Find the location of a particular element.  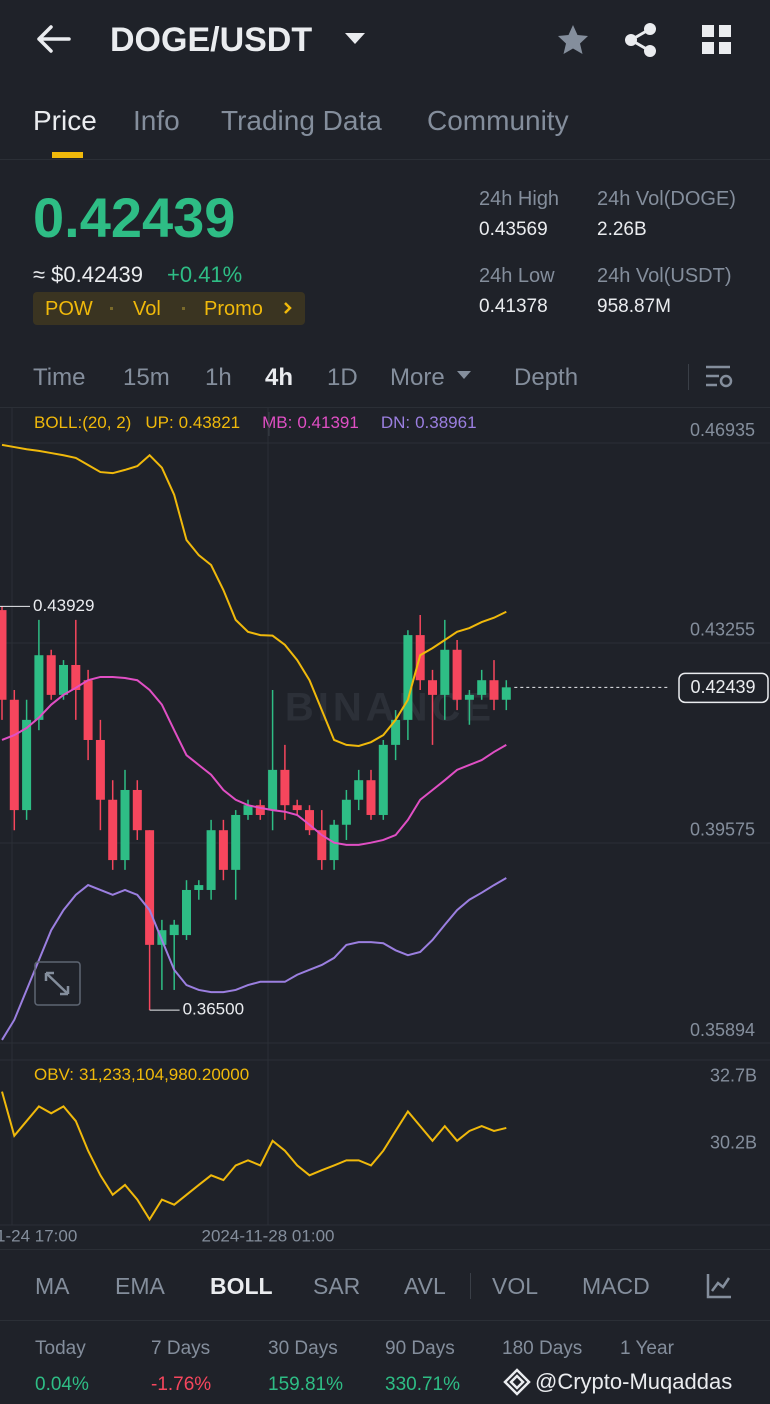

stat-value: 0.41378 is located at coordinates (513, 306).